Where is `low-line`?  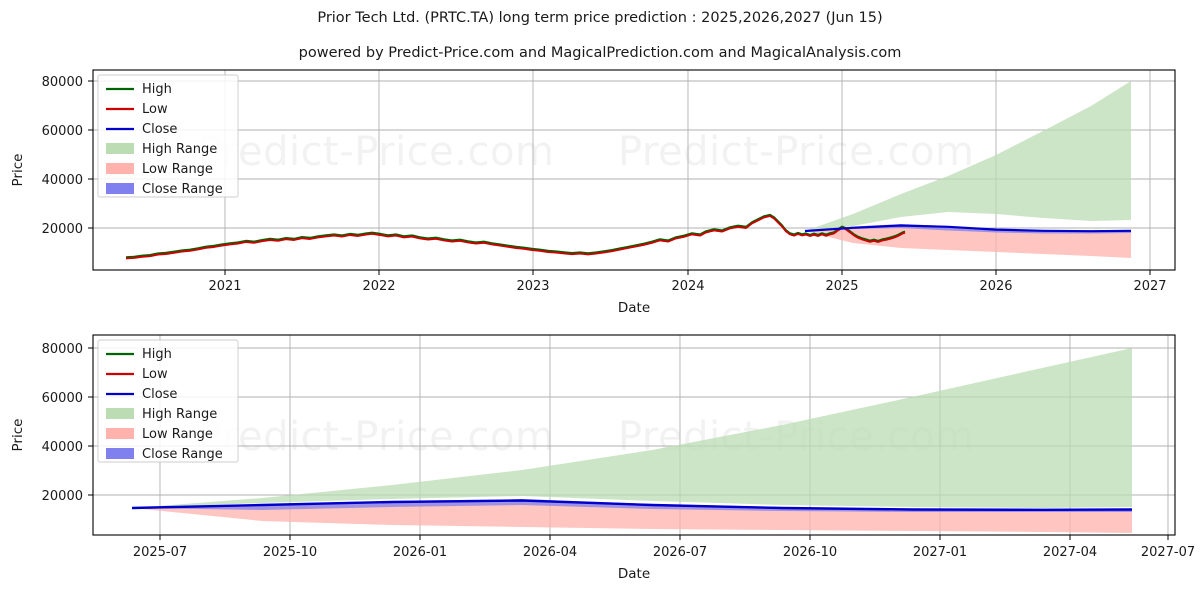 low-line is located at coordinates (515, 237).